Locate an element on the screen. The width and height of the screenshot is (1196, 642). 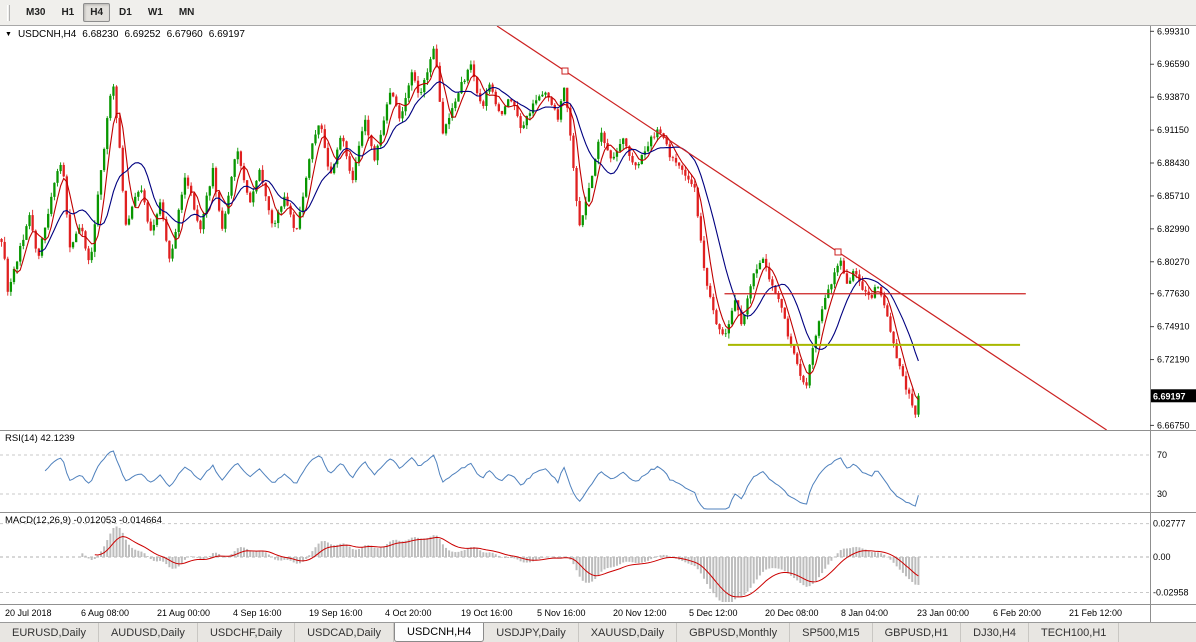
symbol-tab-usdcnh-h4: USDCNH,H4 is located at coordinates (439, 632).